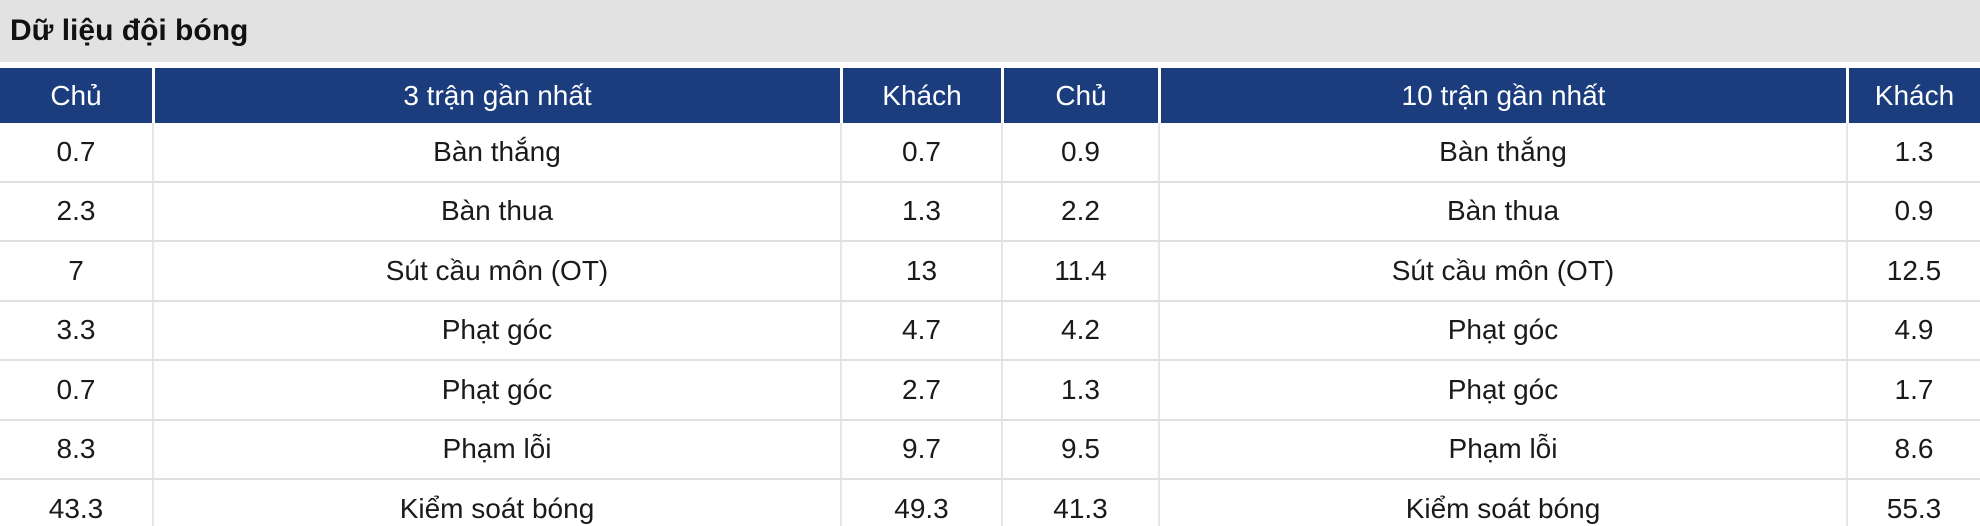  I want to click on stat-value-away-3: 9.7, so click(920, 449).